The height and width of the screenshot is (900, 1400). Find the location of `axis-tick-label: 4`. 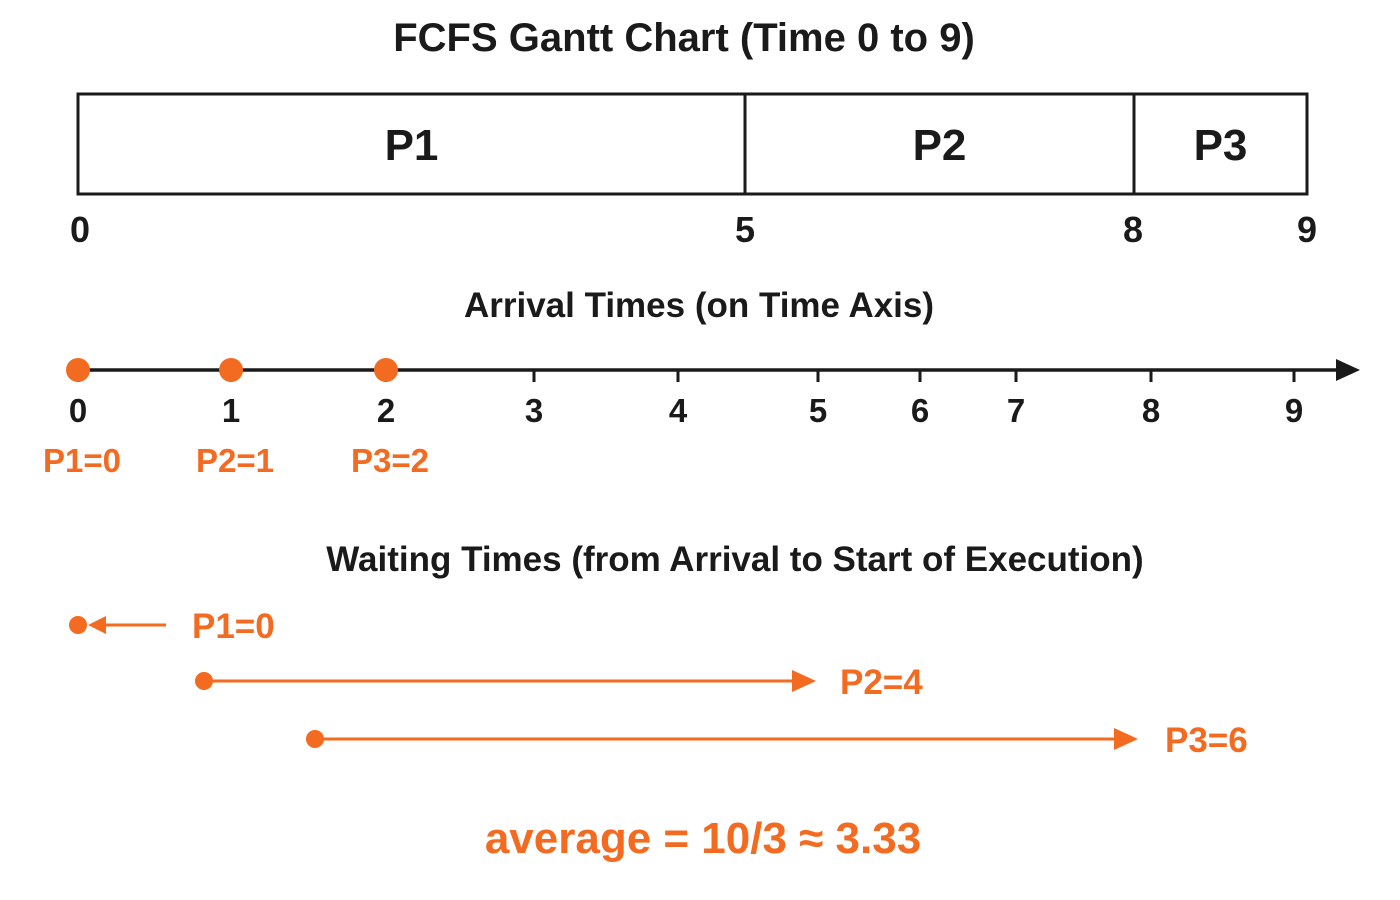

axis-tick-label: 4 is located at coordinates (678, 410).